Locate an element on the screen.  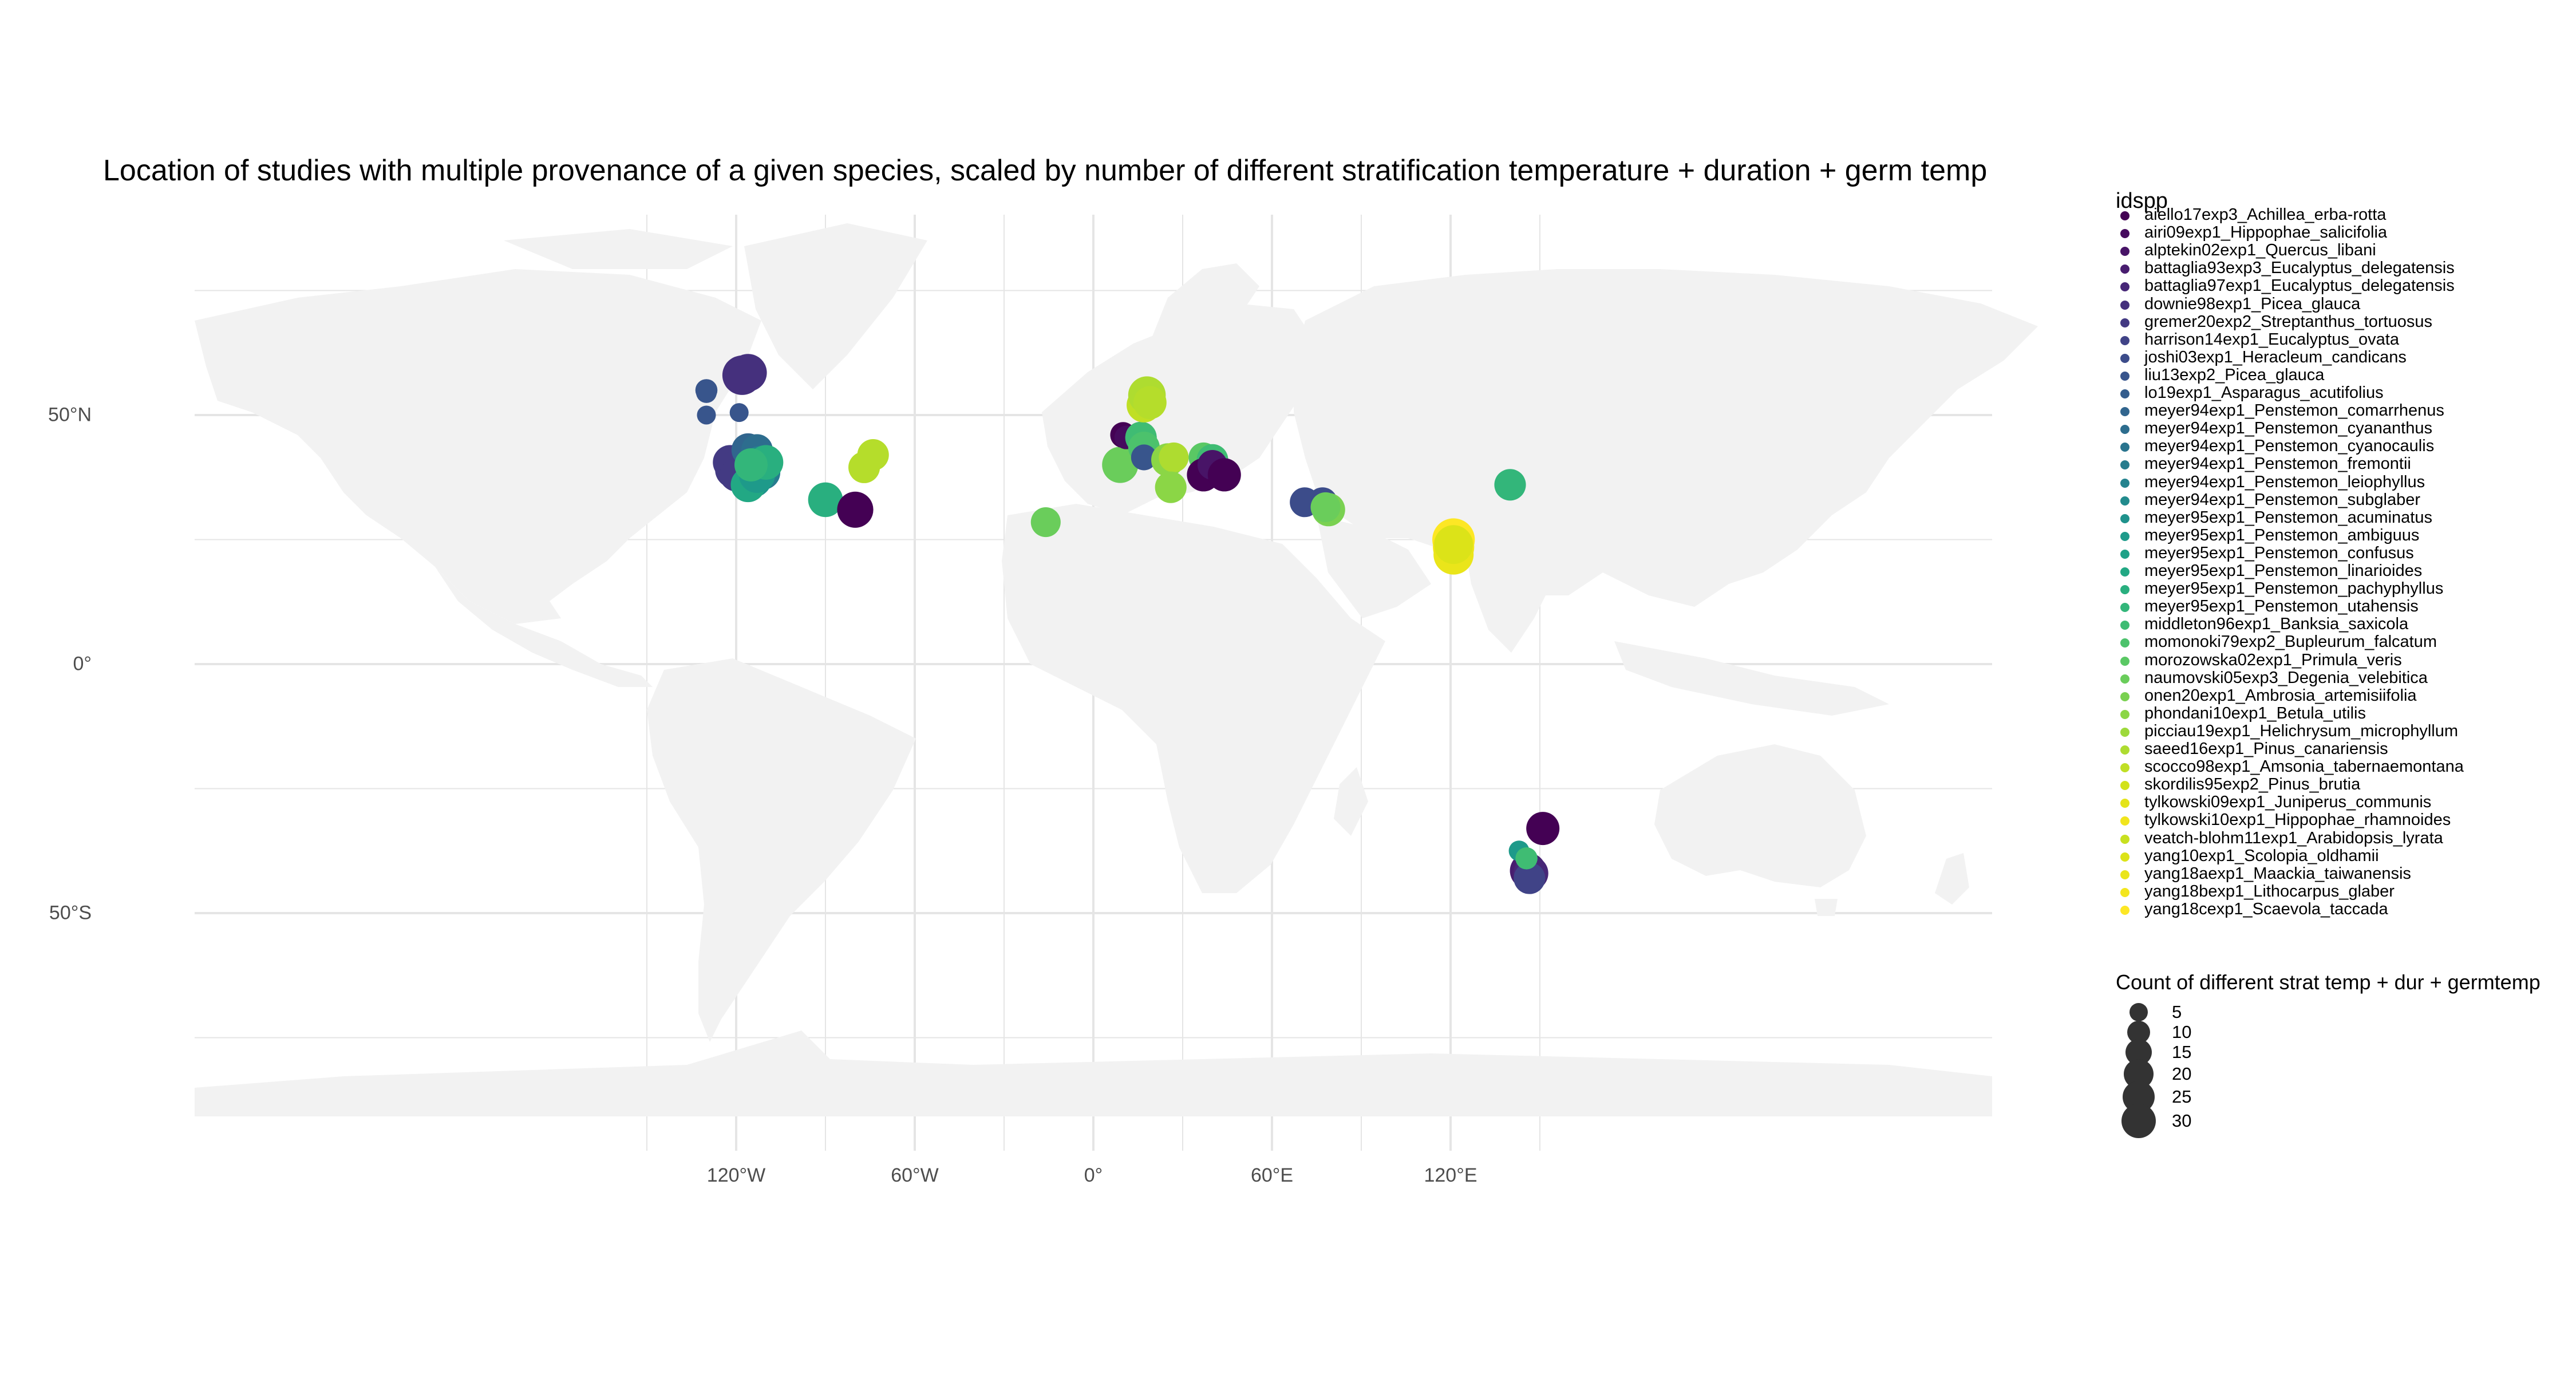
legend-label: meyer95exp1_Penstemon_confusus is located at coordinates (2279, 552).